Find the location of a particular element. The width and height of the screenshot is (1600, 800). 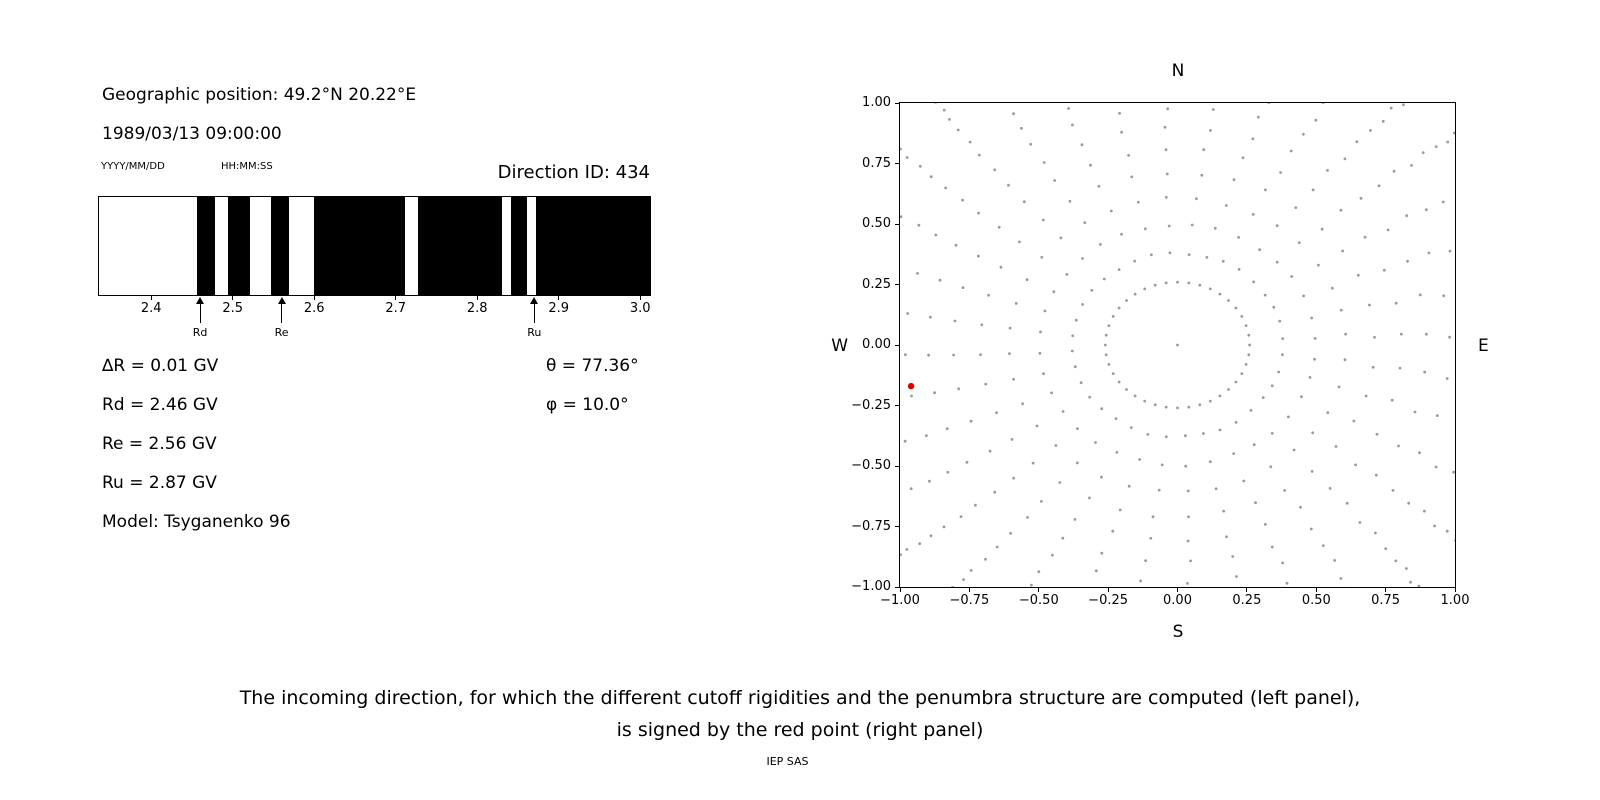

penumbra-band is located at coordinates (238, 246).